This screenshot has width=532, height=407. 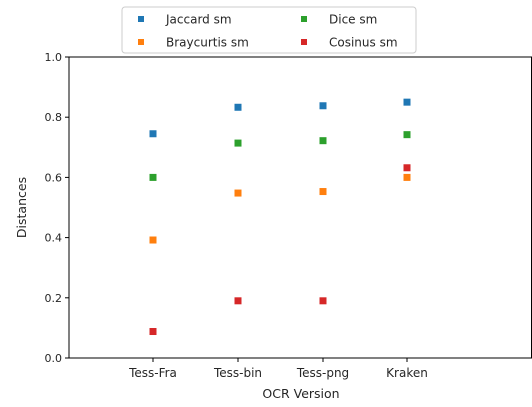 What do you see at coordinates (269, 30) in the screenshot?
I see `chart-legend: Jaccard sm Braycurtis sm Dice sm Cosinus sm` at bounding box center [269, 30].